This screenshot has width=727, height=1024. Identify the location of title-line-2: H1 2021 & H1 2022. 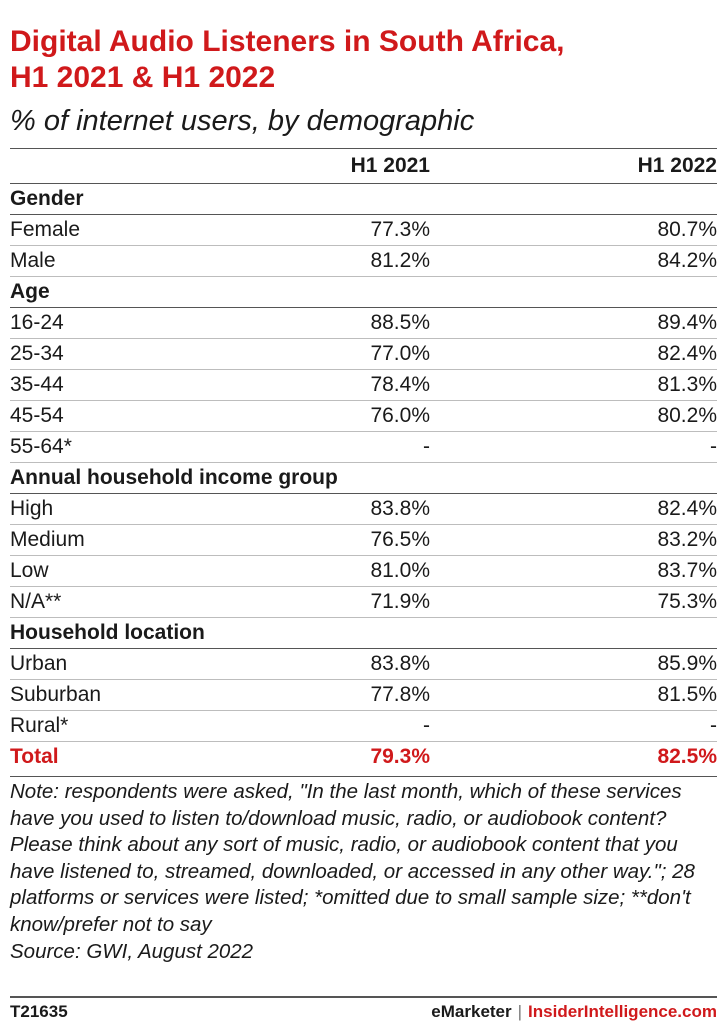
(143, 77).